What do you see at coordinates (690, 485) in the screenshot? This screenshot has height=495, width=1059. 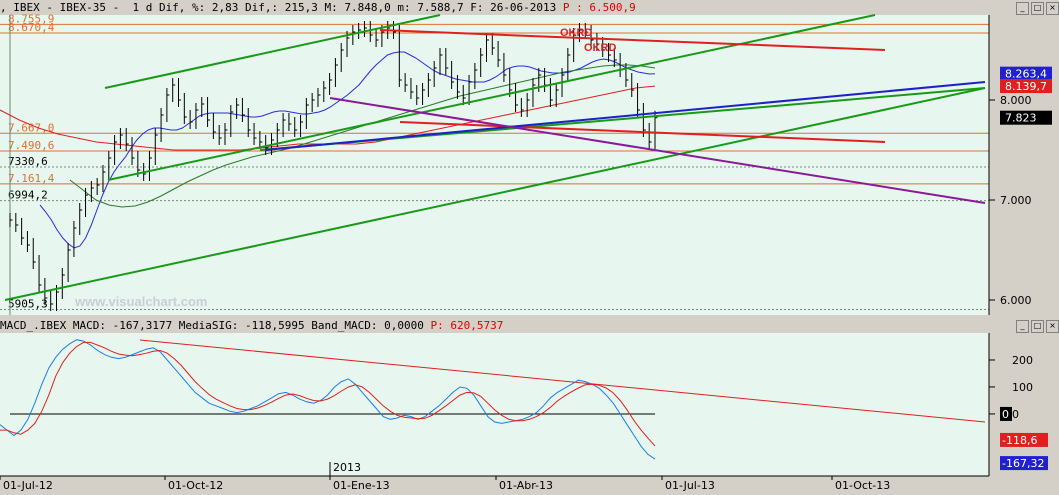 I see `date-axis-tick-label: 01-Jul-13` at bounding box center [690, 485].